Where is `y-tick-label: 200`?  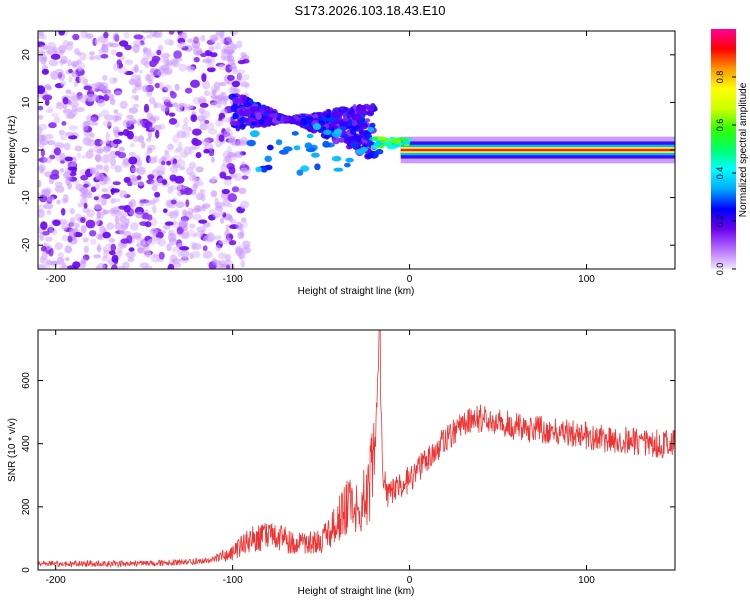 y-tick-label: 200 is located at coordinates (26, 506).